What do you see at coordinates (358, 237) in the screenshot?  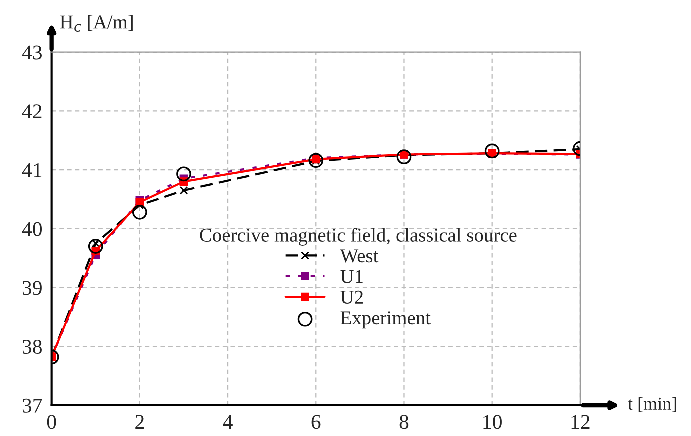 I see `legend-title: Coercive magnetic field, classical source` at bounding box center [358, 237].